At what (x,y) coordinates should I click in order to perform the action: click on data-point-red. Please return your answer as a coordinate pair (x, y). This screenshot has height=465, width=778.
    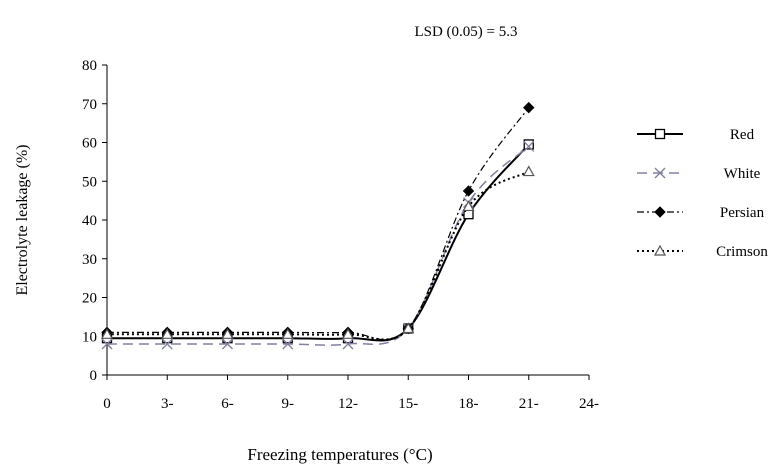
    Looking at the image, I should click on (528, 144).